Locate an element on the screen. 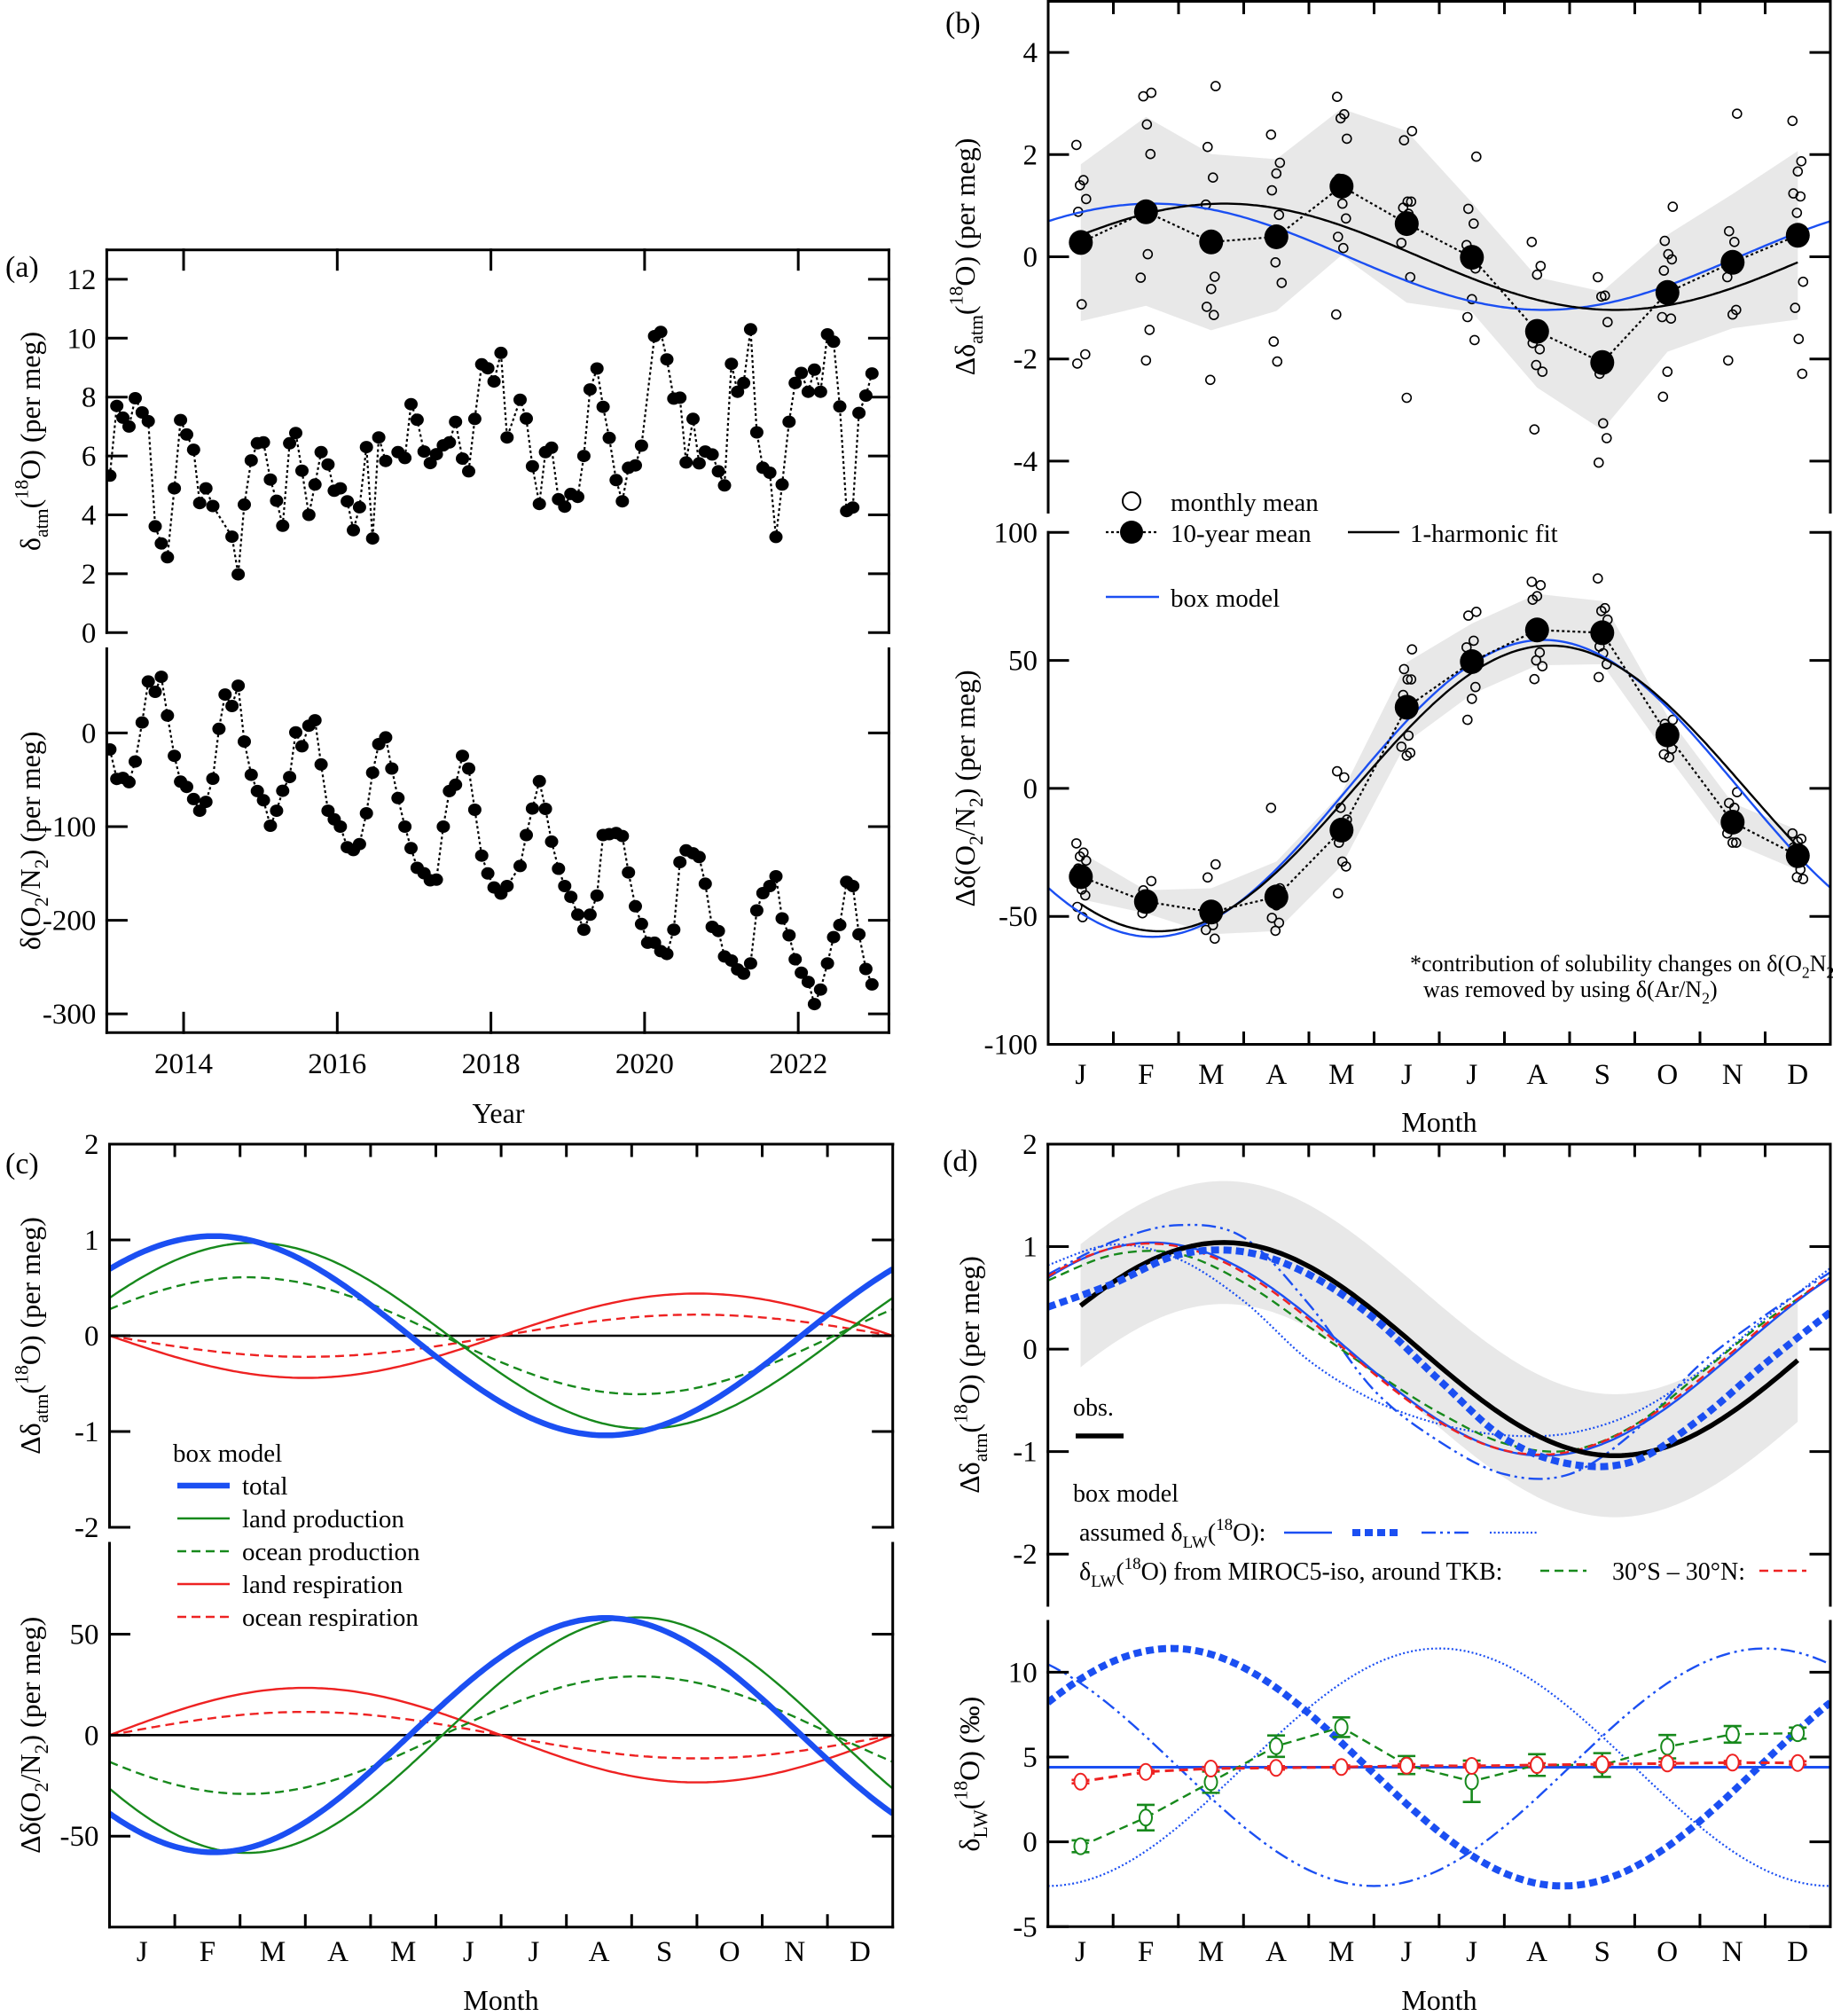  y-axis-title-part: atm is located at coordinates (41, 1409).